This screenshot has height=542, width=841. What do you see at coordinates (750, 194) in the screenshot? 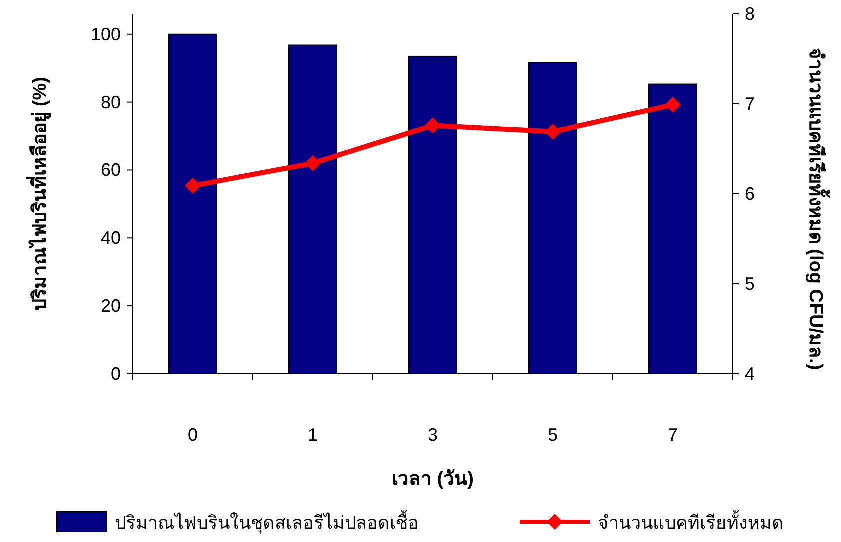
I see `y2-tick-label: 6` at bounding box center [750, 194].